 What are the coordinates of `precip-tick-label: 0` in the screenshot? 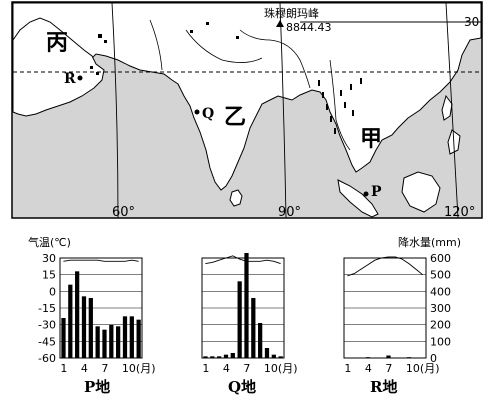 It's located at (433, 358).